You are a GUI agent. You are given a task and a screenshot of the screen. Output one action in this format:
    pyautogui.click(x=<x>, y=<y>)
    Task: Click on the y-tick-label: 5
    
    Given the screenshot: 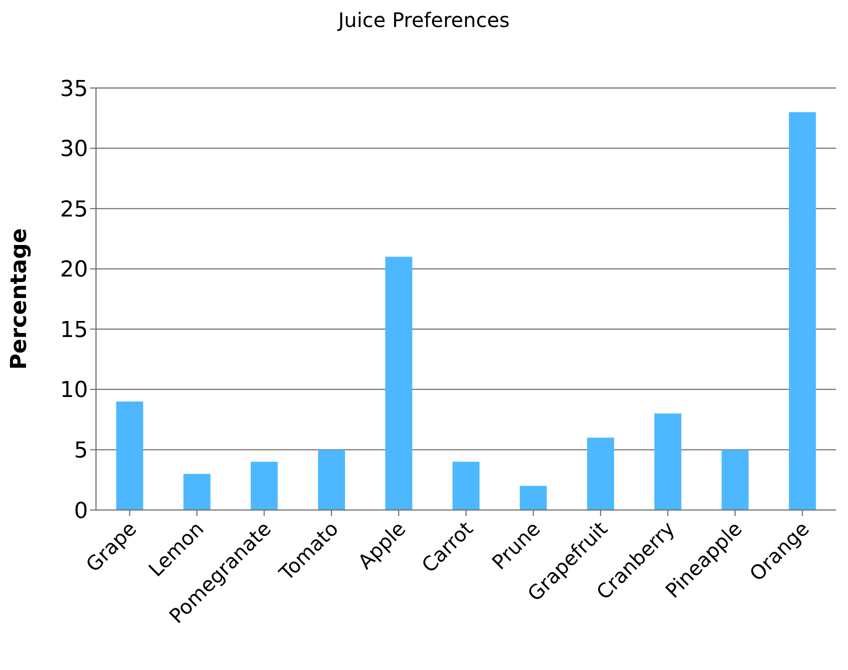 What is the action you would take?
    pyautogui.click(x=81, y=451)
    